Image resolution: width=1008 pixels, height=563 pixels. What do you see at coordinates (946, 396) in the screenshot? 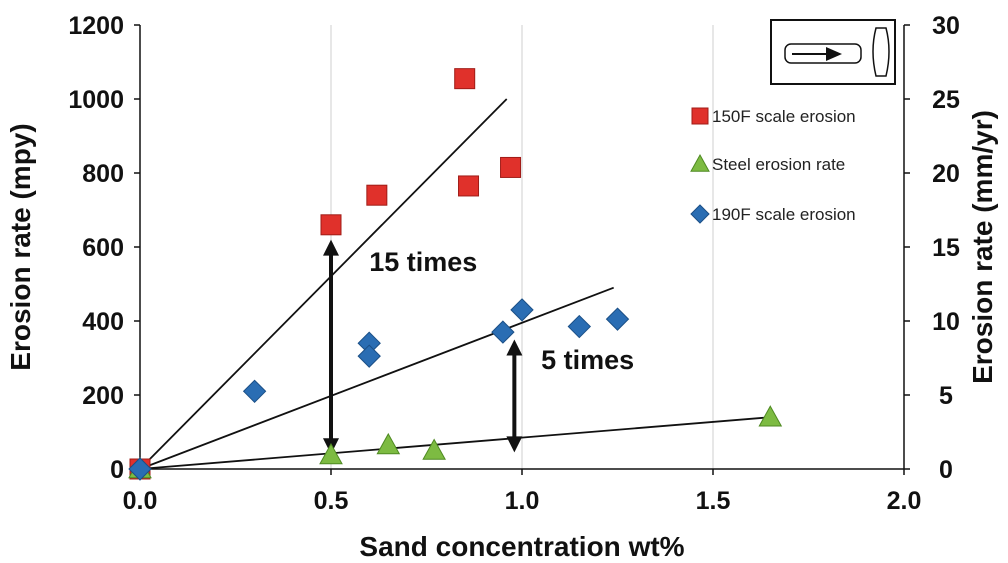
I see `y2-tick-label: 5` at bounding box center [946, 396].